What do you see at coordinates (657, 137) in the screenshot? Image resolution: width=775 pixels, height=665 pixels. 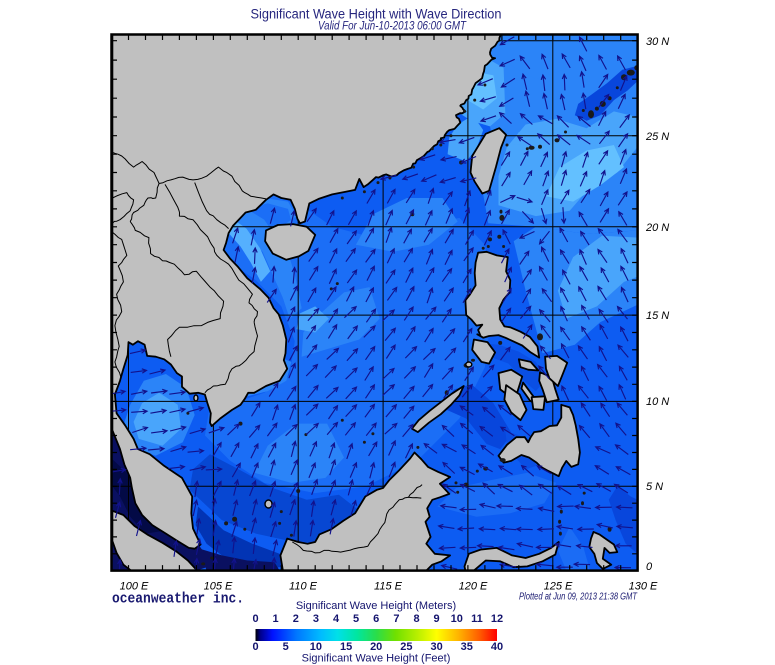 I see `svg-text: 25 N` at bounding box center [657, 137].